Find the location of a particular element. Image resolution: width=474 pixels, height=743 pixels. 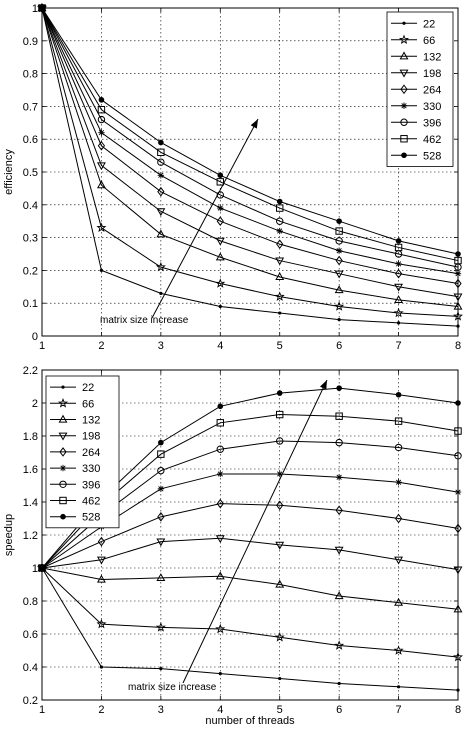

y-tick-label: 1.6 is located at coordinates (30, 470).